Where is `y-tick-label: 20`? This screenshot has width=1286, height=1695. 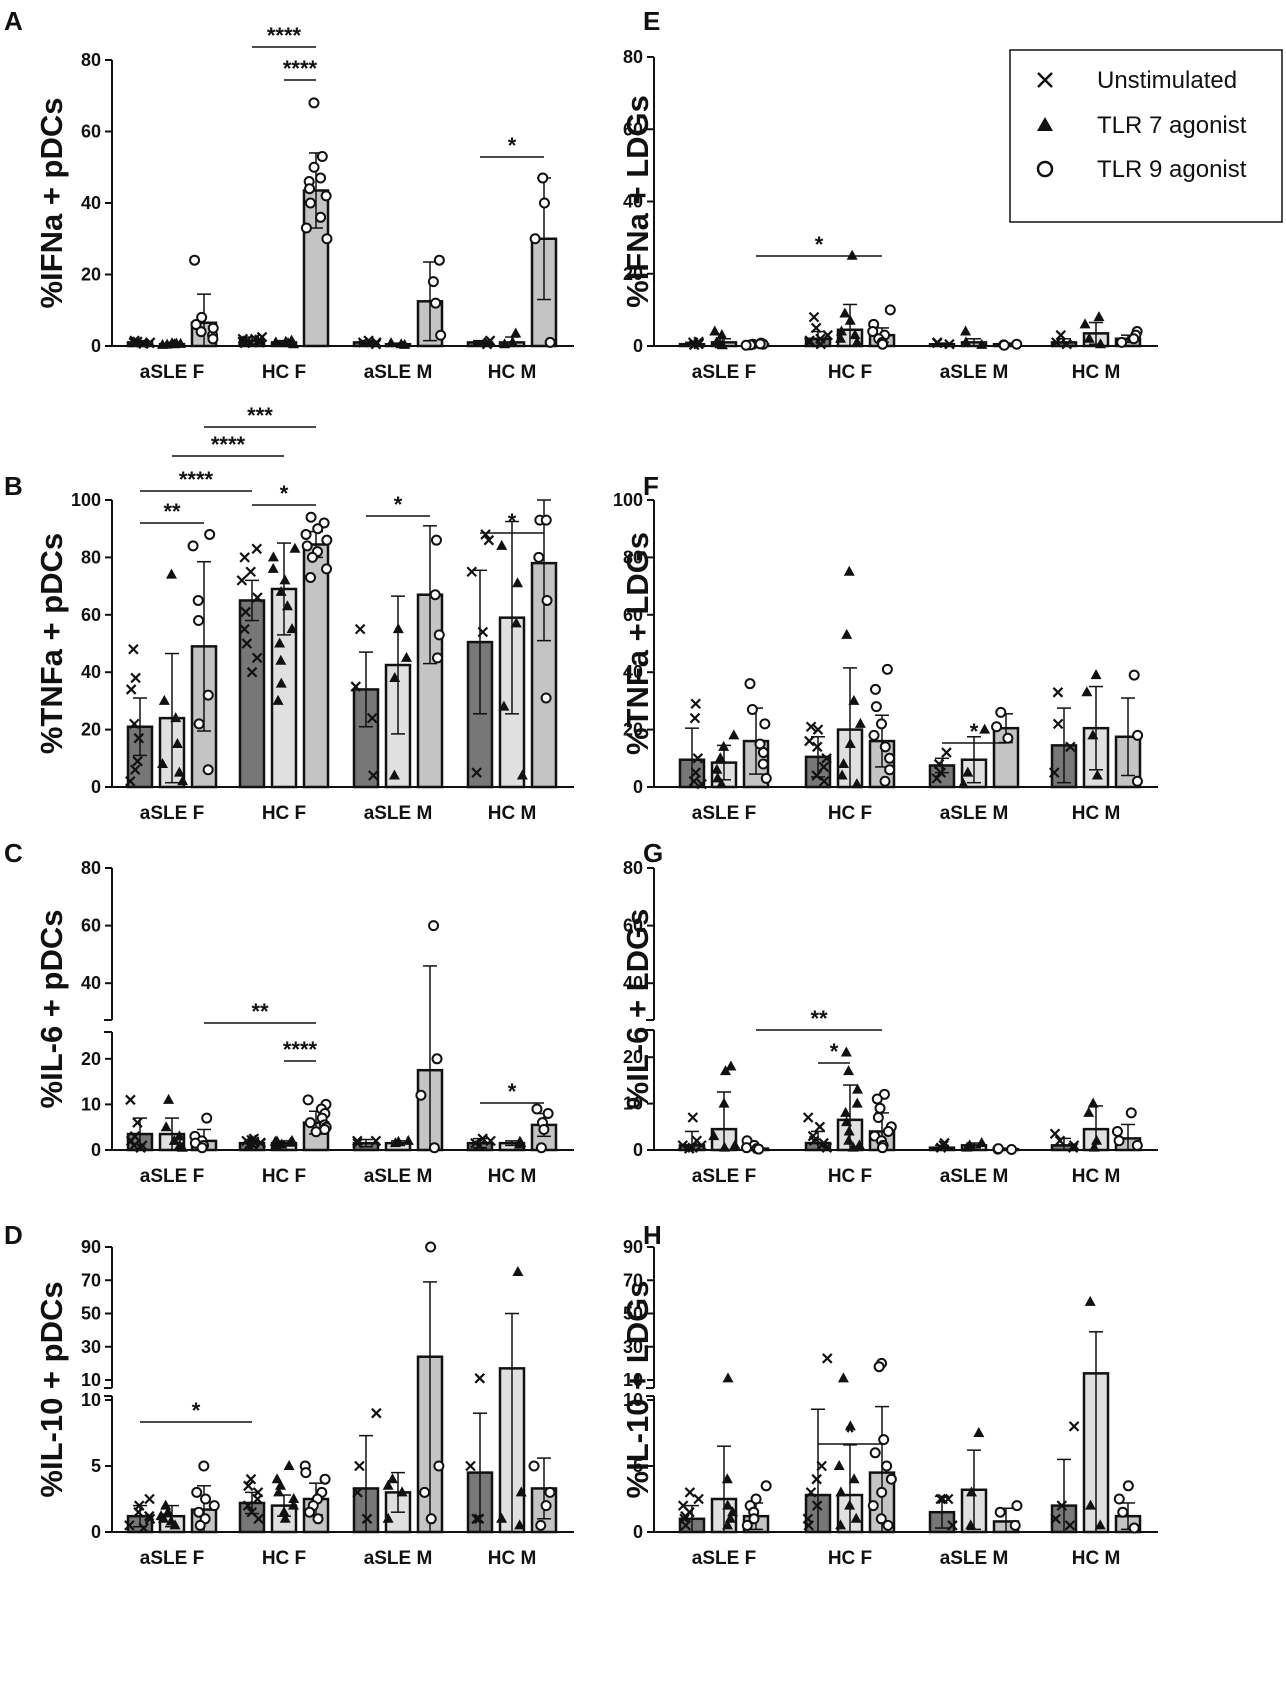
y-tick-label: 20 is located at coordinates (633, 730).